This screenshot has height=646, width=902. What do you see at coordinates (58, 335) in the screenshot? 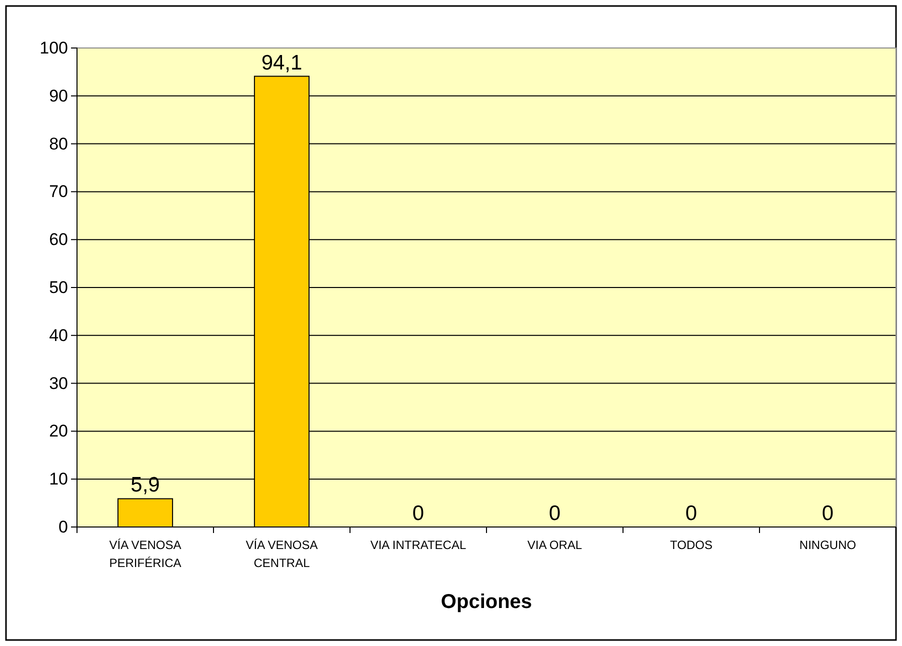
I see `y-tick-label: 40` at bounding box center [58, 335].